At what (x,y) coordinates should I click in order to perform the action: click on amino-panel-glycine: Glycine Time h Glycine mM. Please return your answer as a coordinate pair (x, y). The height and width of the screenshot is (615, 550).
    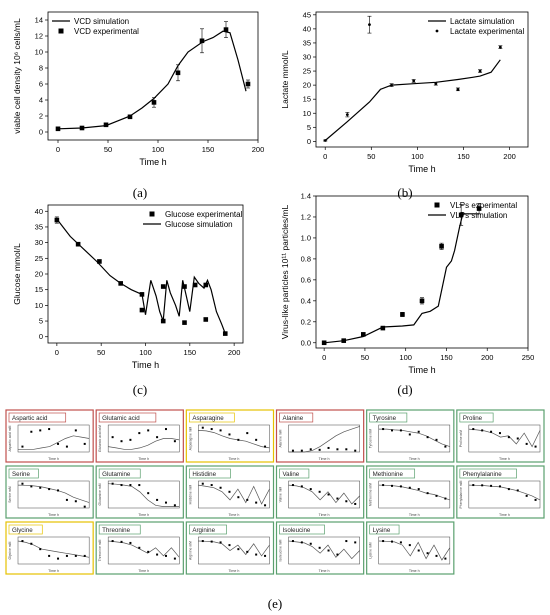
    Looking at the image, I should click on (49, 548).